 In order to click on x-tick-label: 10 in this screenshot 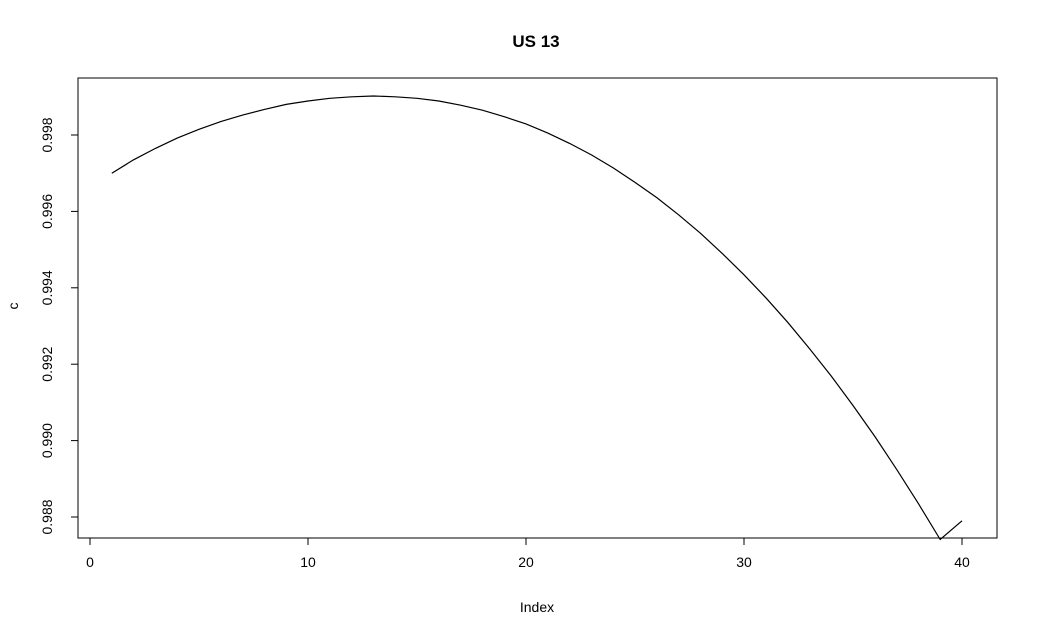, I will do `click(308, 562)`.